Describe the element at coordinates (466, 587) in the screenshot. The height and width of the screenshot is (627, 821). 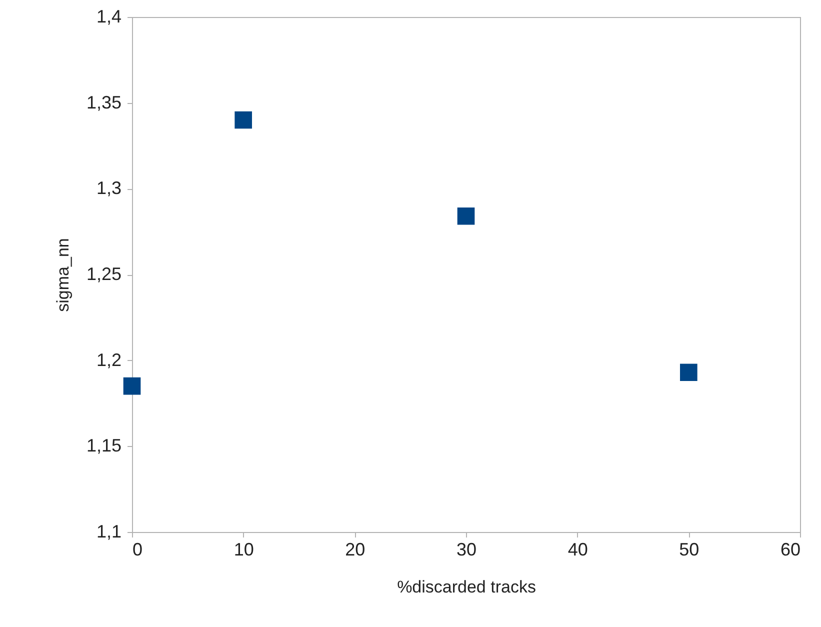
I see `x-axis-title: %discarded tracks` at that location.